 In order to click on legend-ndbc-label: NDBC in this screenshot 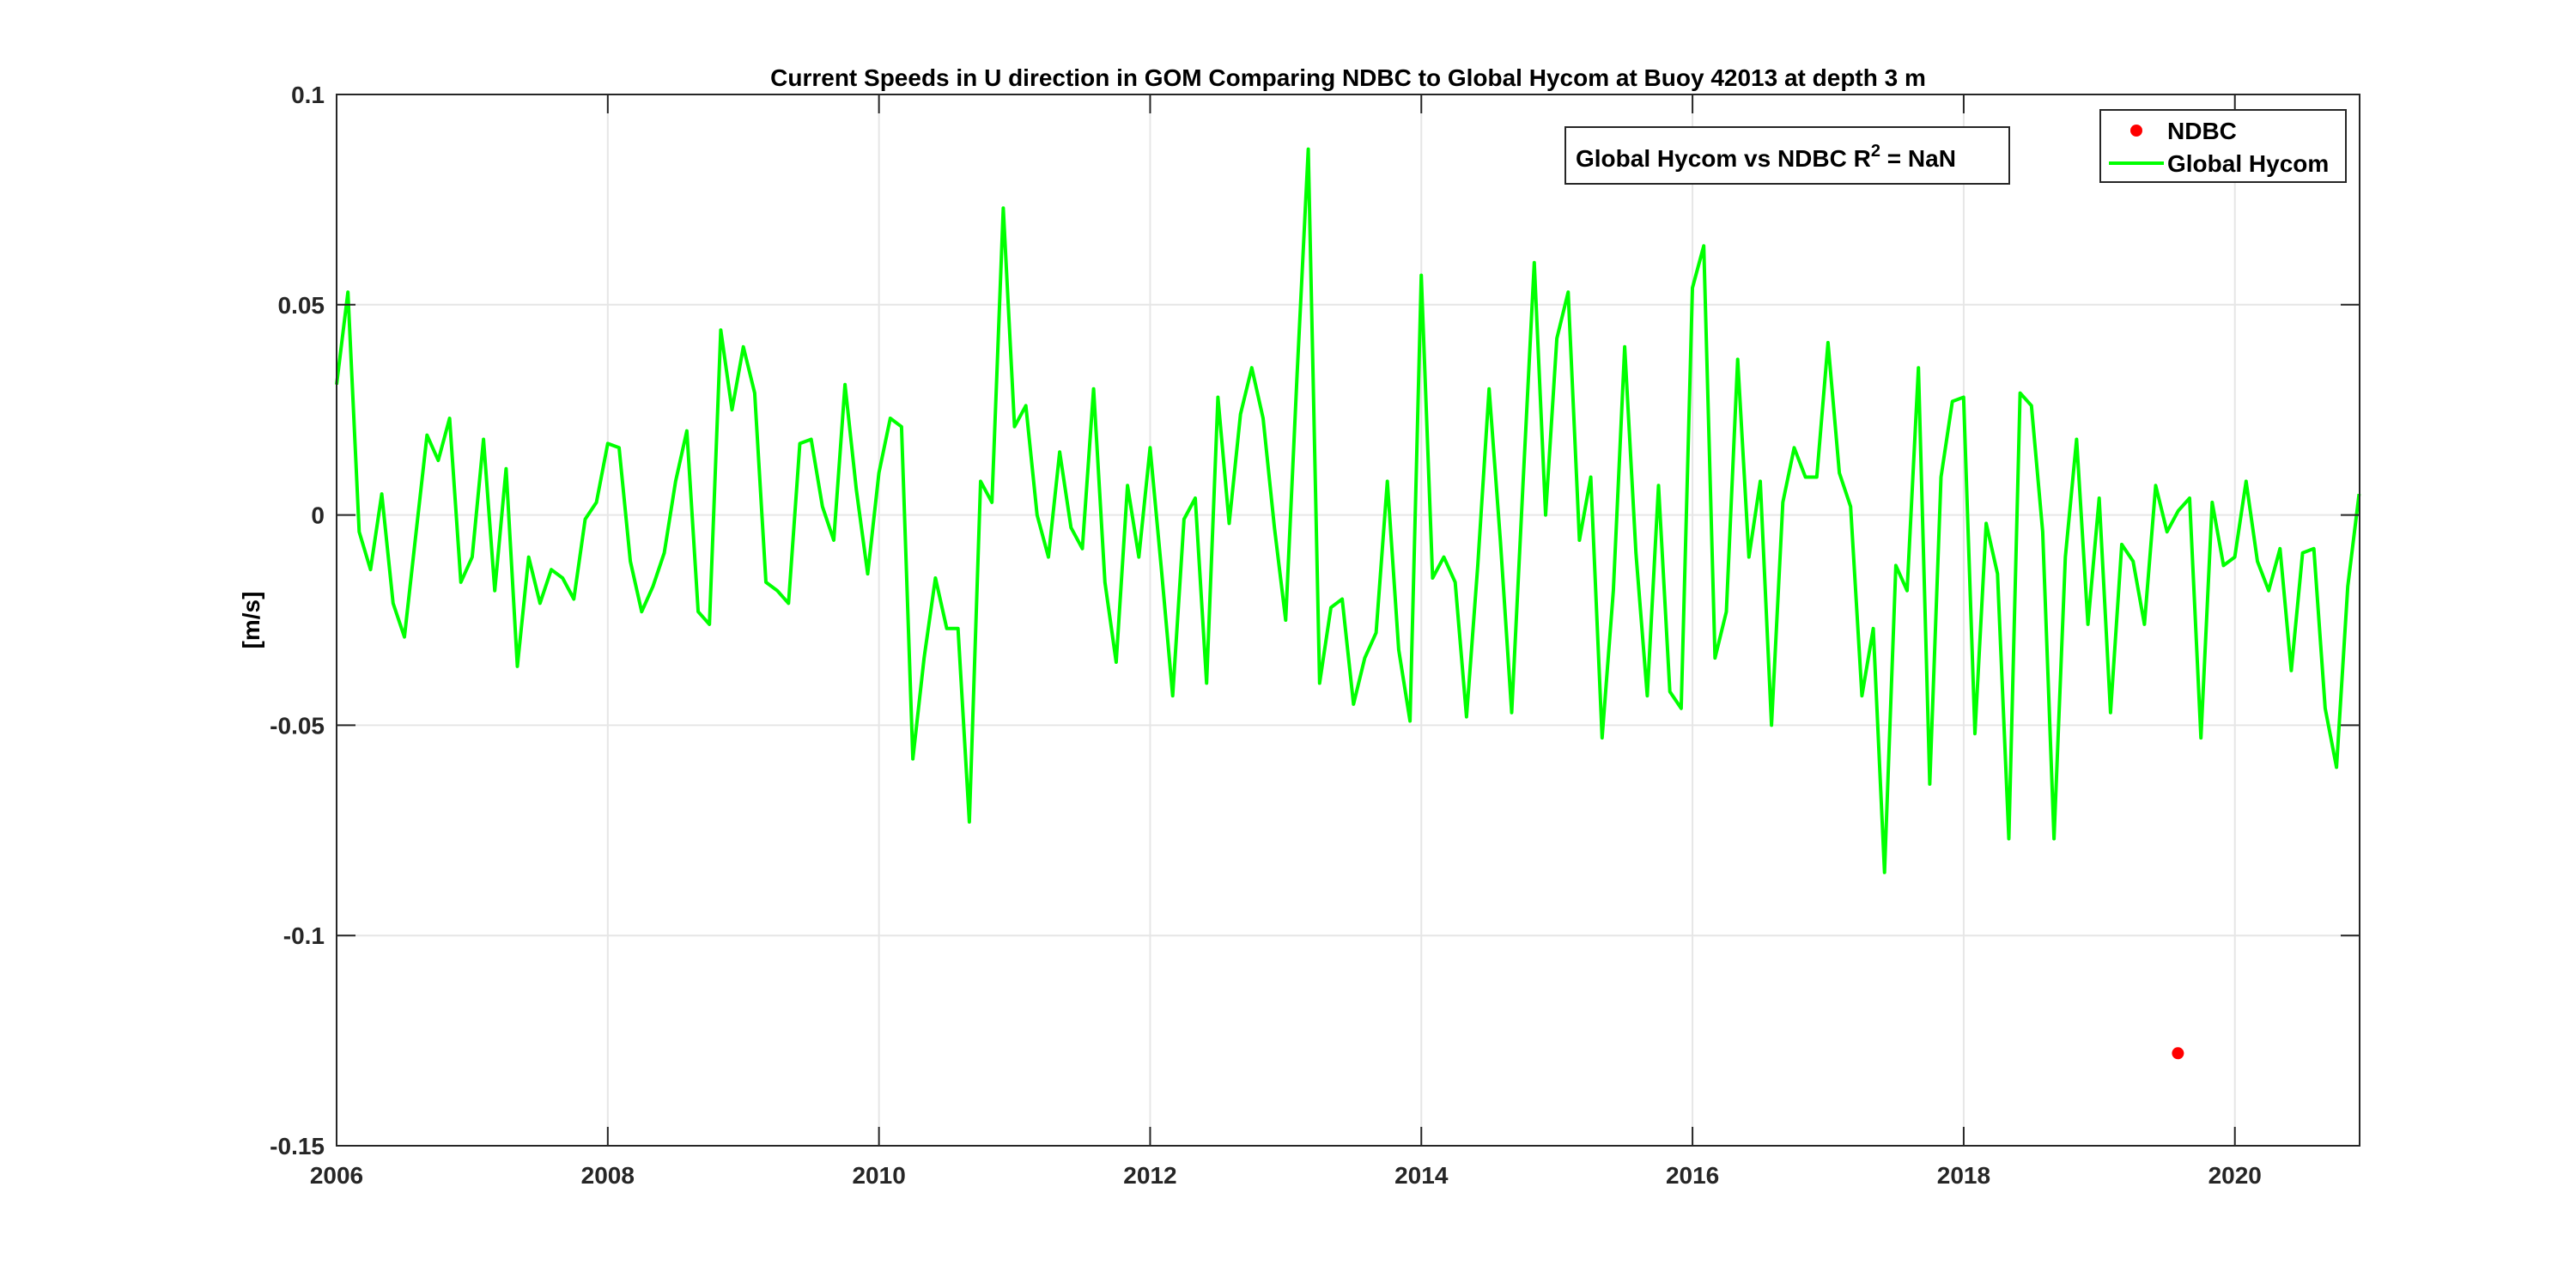, I will do `click(2202, 131)`.